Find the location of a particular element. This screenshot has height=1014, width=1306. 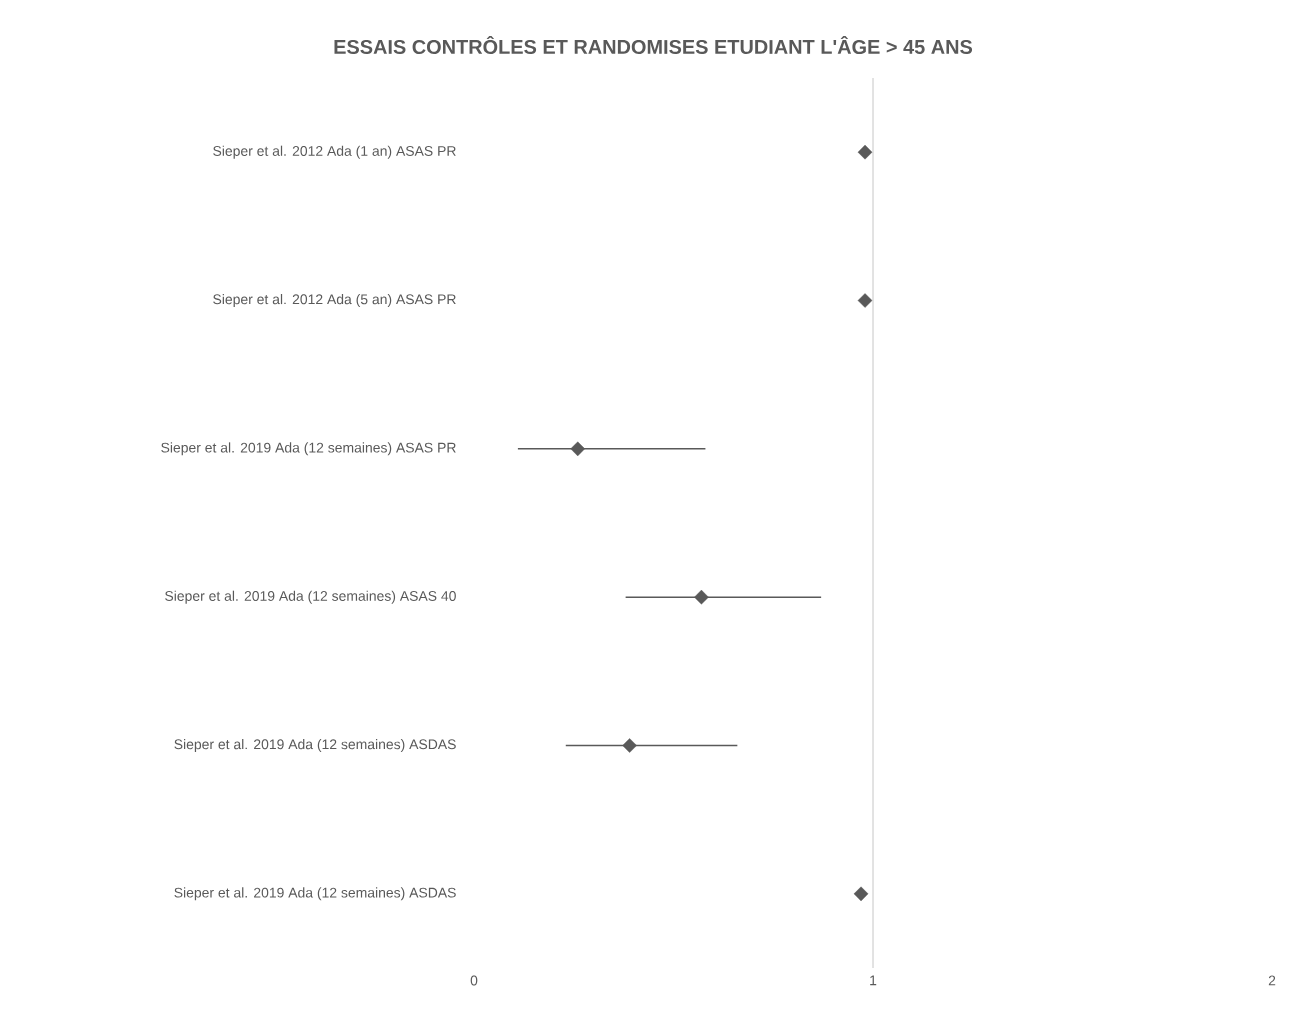

chart-title: ESSAIS CONTRÔLES ET RANDOMISES ETUDIANT L'ÂGE > 45 ANS is located at coordinates (653, 44).